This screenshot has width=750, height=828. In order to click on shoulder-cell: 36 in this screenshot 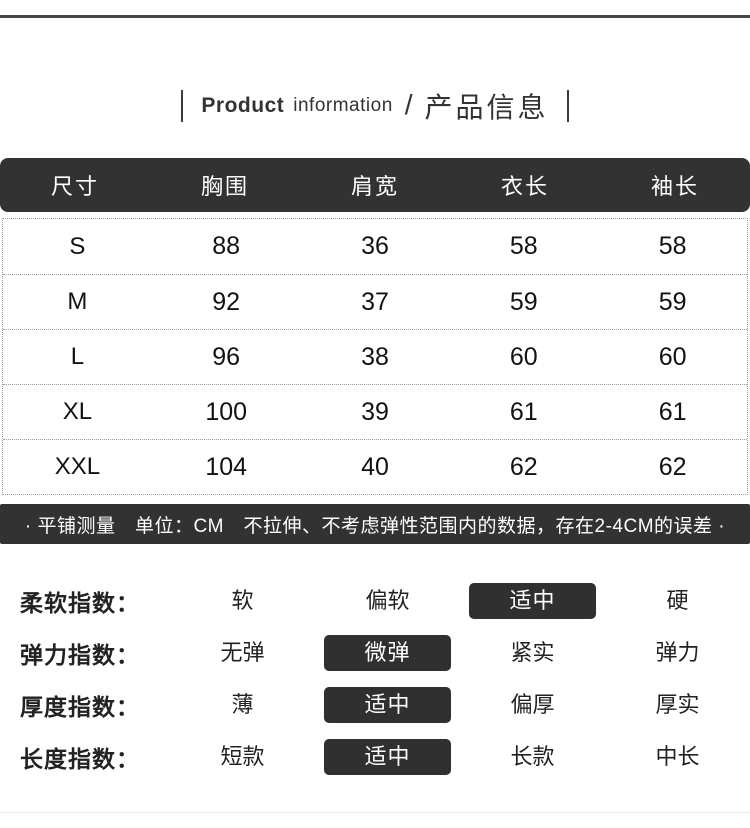, I will do `click(375, 246)`.